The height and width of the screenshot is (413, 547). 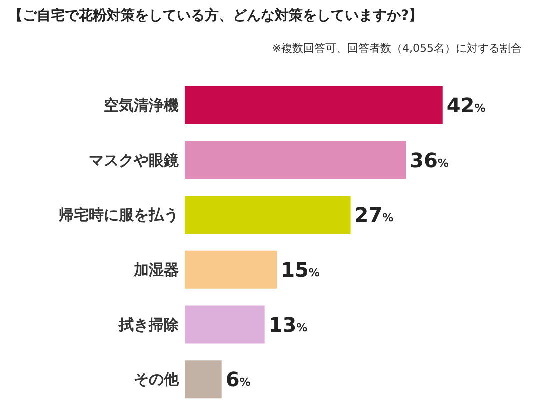 What do you see at coordinates (216, 15) in the screenshot?
I see `chart-title: 【ご自宅で花粉対策をしている方、どんな対策をしていますか?】` at bounding box center [216, 15].